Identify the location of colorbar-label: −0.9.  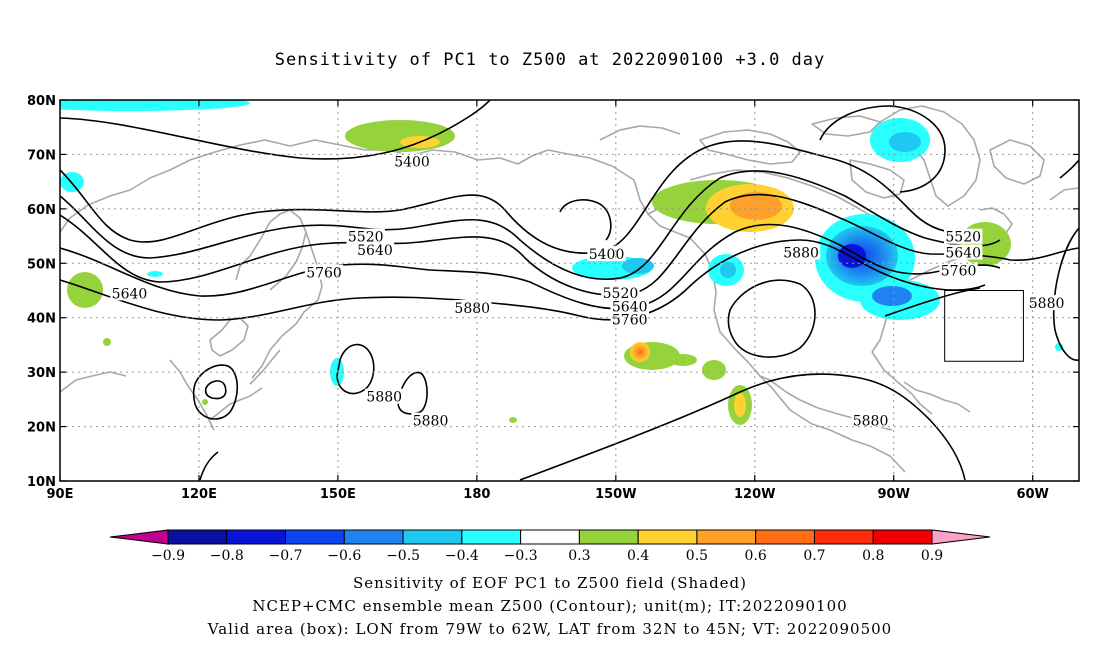
(168, 556).